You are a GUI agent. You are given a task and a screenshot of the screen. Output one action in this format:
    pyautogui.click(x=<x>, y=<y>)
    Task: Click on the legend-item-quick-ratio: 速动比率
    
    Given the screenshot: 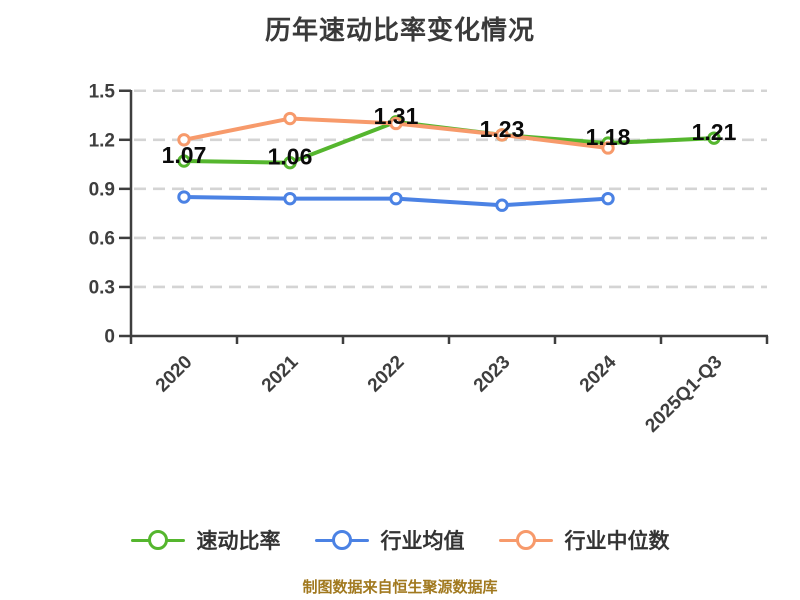 What is the action you would take?
    pyautogui.click(x=205, y=540)
    